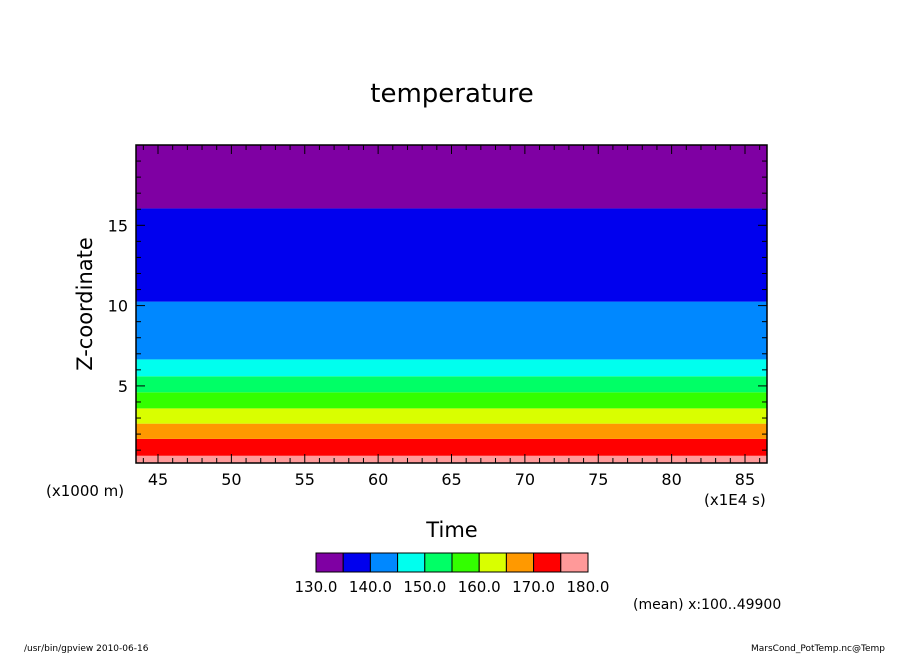  What do you see at coordinates (735, 500) in the screenshot?
I see `x-unit-label: (x1E4 s)` at bounding box center [735, 500].